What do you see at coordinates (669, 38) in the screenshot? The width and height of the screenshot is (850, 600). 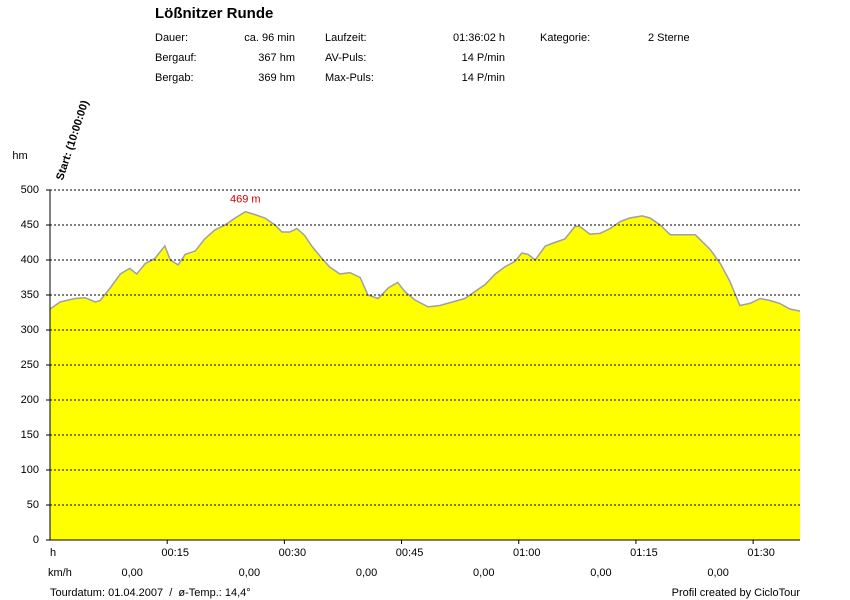 I see `stat-value: 2 Sterne` at bounding box center [669, 38].